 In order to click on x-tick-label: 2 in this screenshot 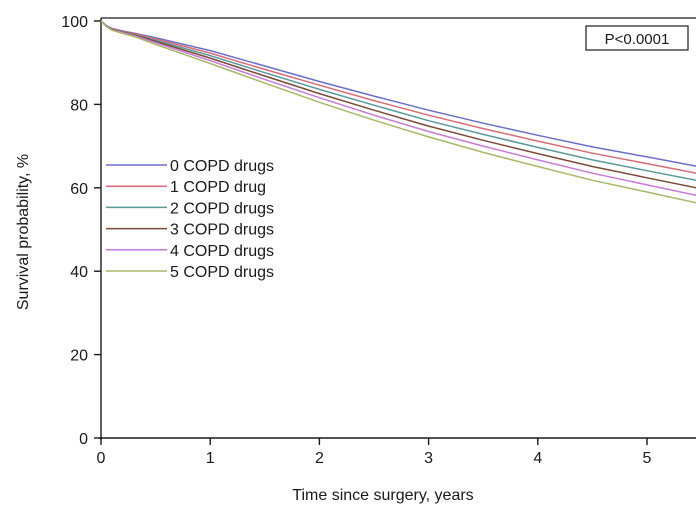, I will do `click(319, 458)`.